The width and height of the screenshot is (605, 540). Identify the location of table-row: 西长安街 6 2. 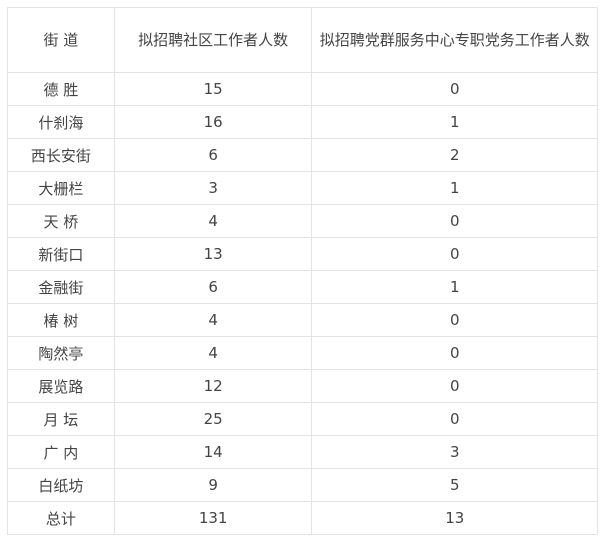
(302, 155).